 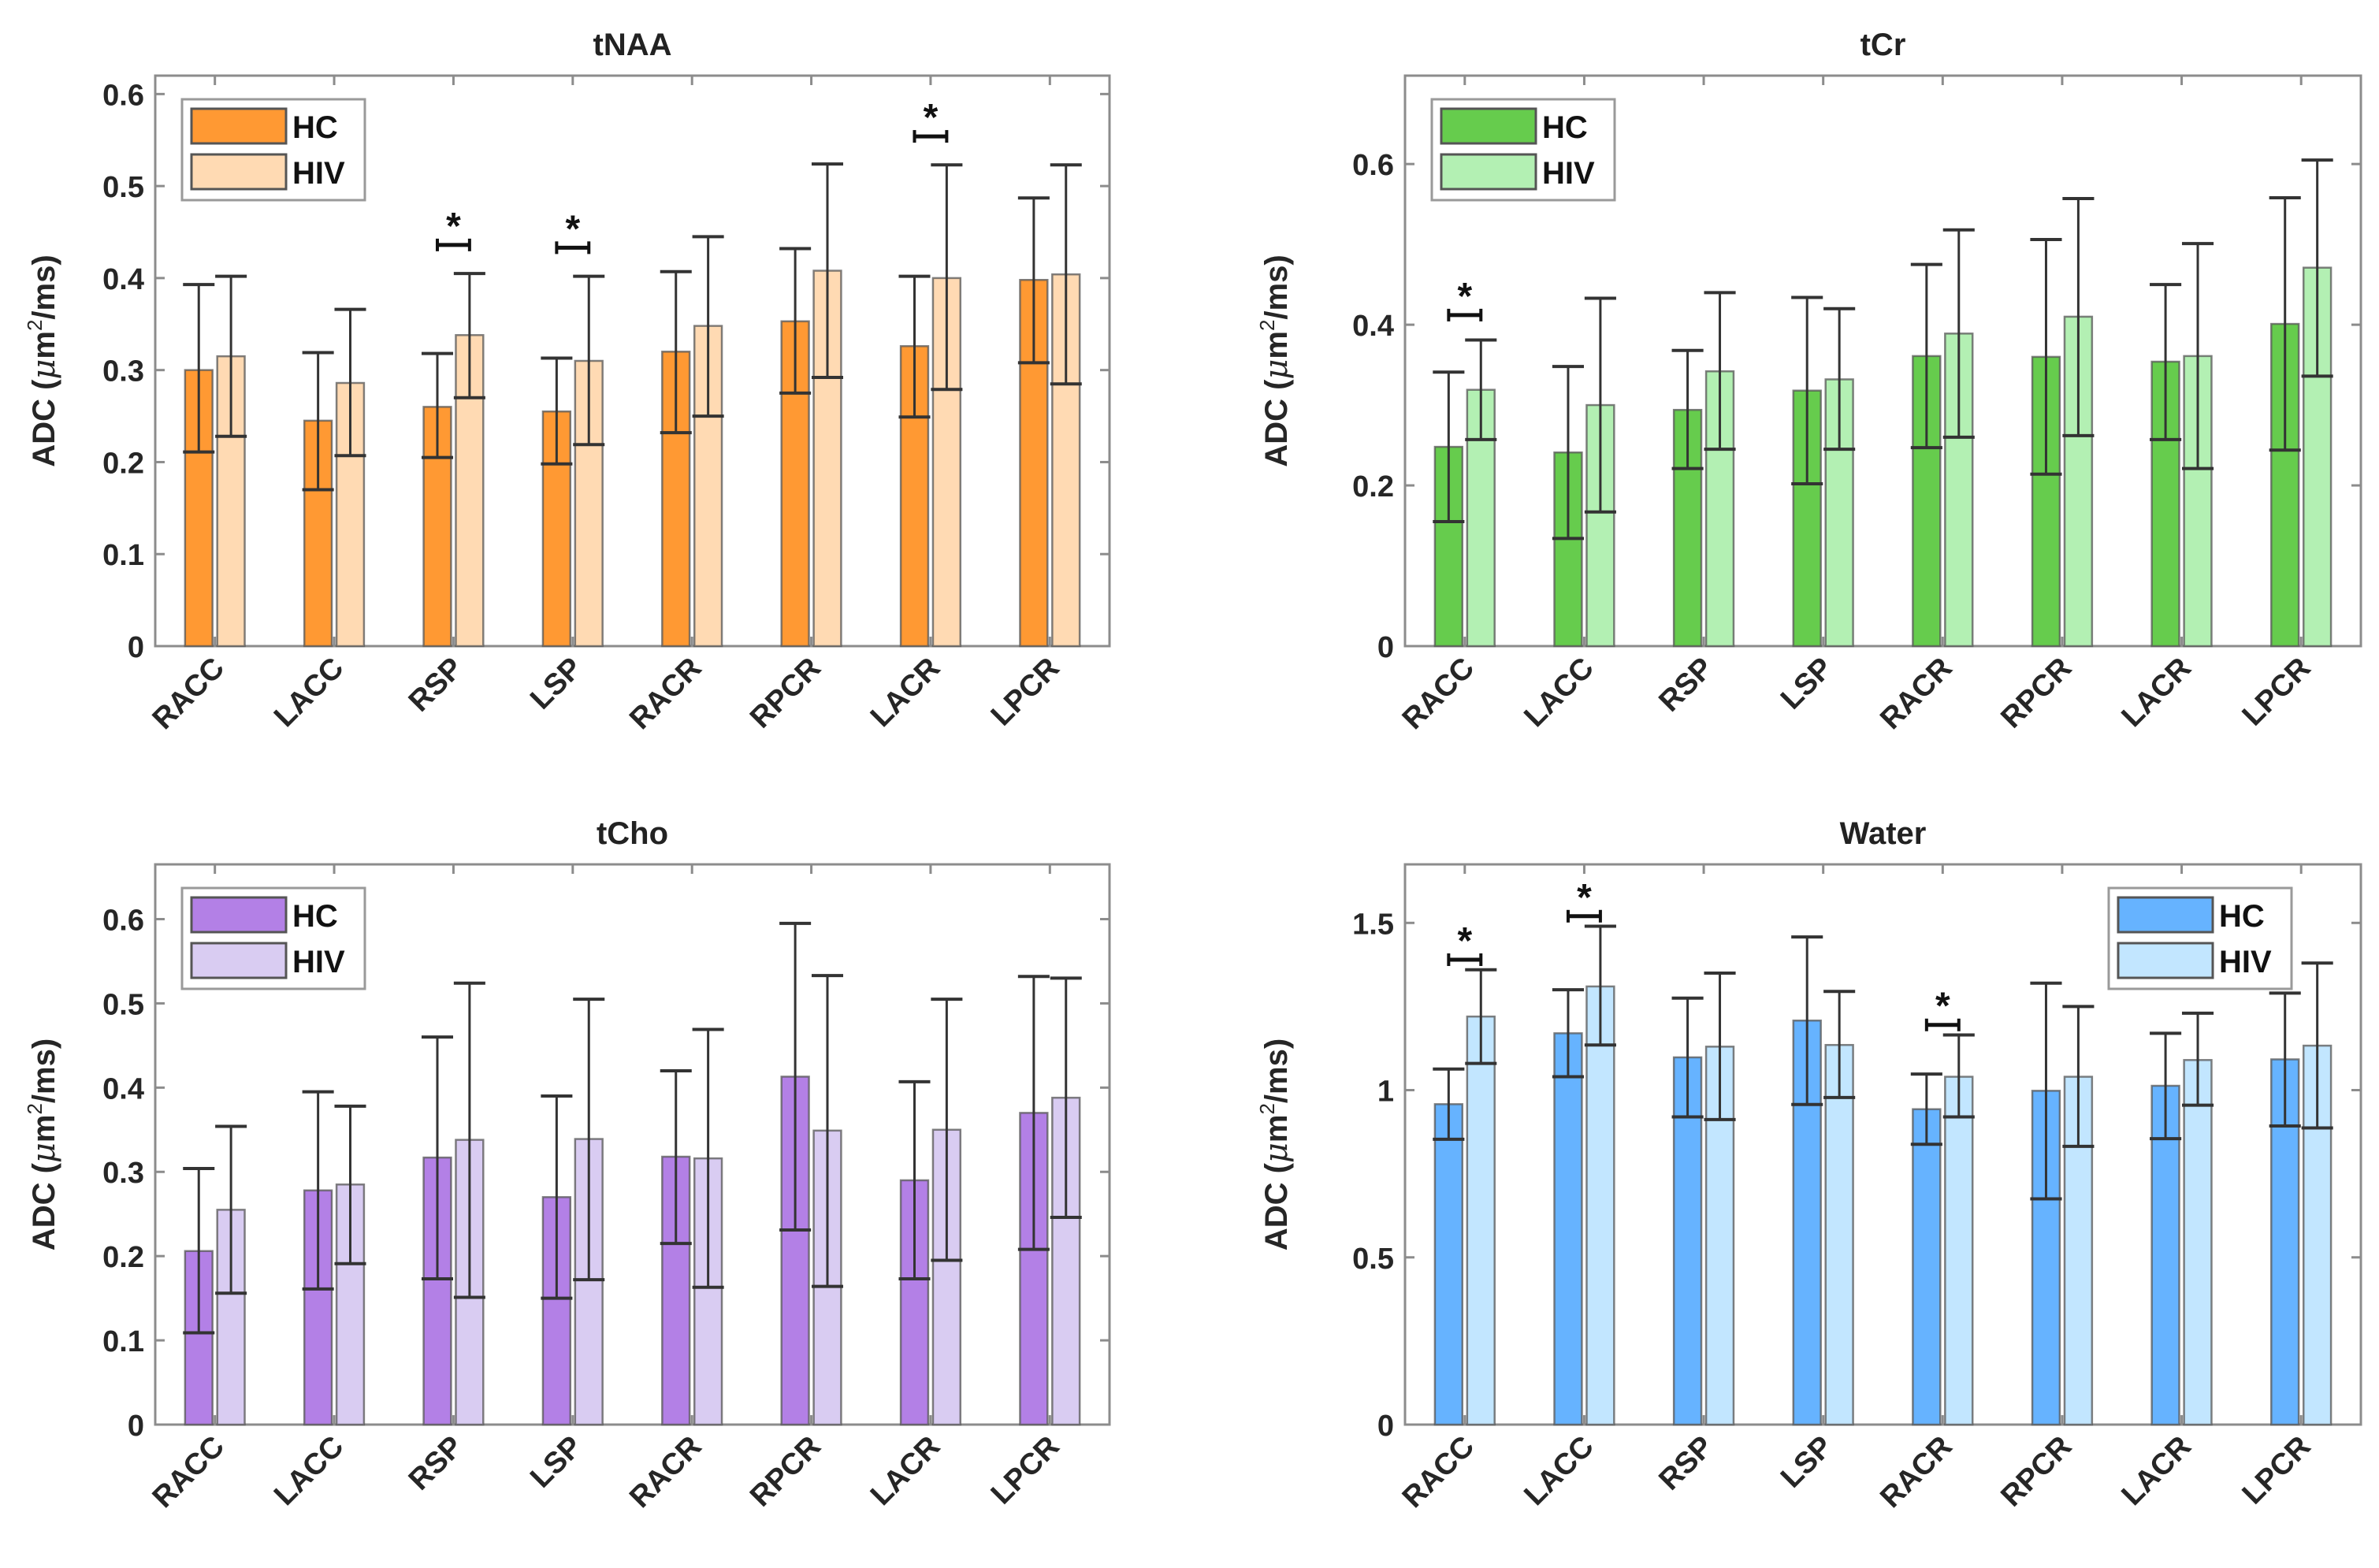 What do you see at coordinates (633, 45) in the screenshot?
I see `chart-title: tNAA` at bounding box center [633, 45].